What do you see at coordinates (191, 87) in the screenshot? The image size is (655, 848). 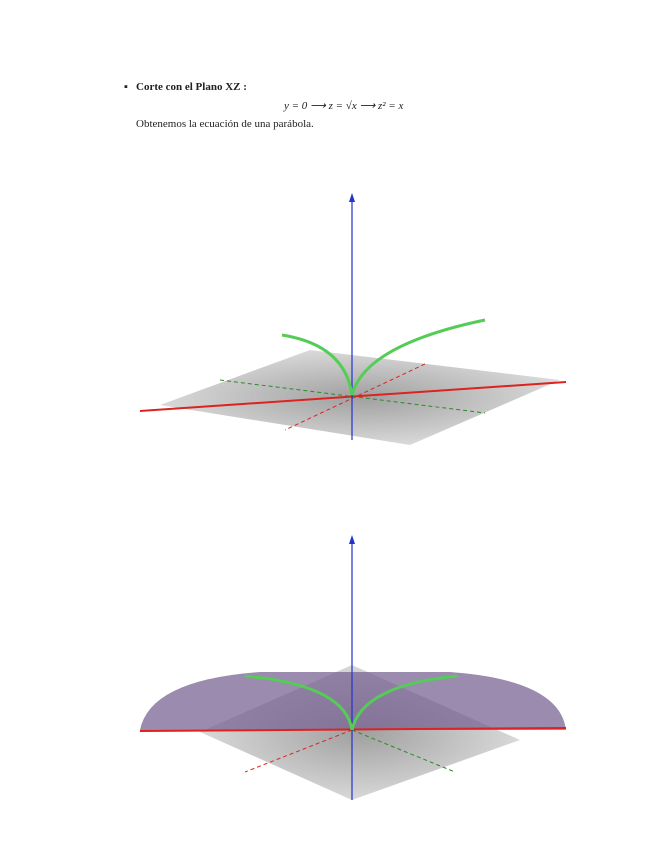 I see `section-title: Corte con el Plano XZ :` at bounding box center [191, 87].